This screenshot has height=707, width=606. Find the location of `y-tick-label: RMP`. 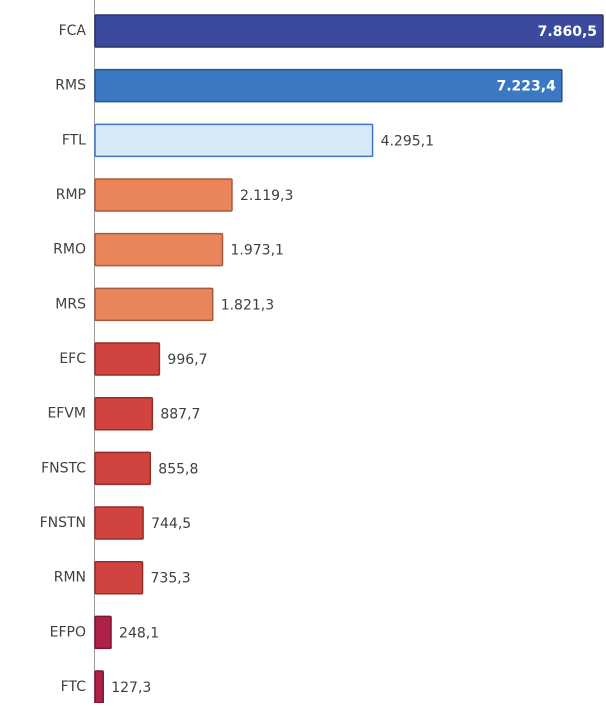

y-tick-label: RMP is located at coordinates (71, 195).